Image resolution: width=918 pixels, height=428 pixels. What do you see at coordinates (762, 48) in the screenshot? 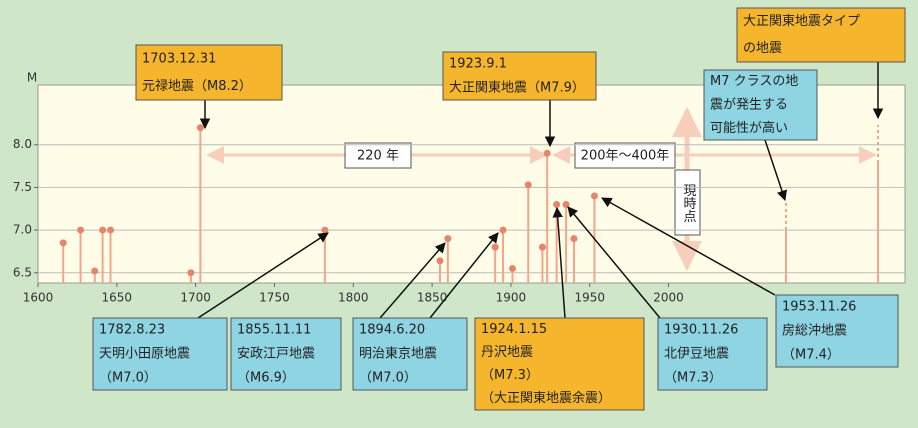
I see `callout-text: の地震` at bounding box center [762, 48].